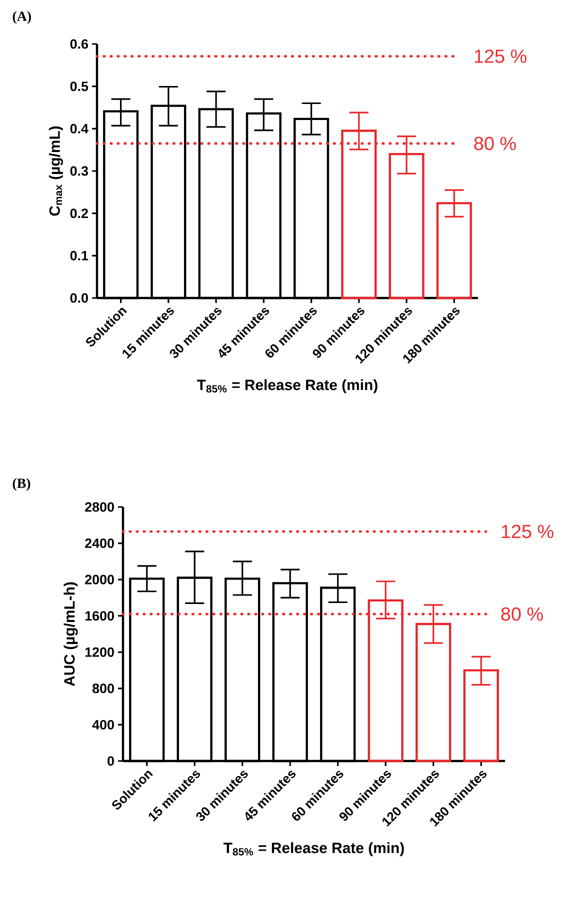 The width and height of the screenshot is (585, 911). I want to click on y-tick-label: 0.1, so click(79, 255).